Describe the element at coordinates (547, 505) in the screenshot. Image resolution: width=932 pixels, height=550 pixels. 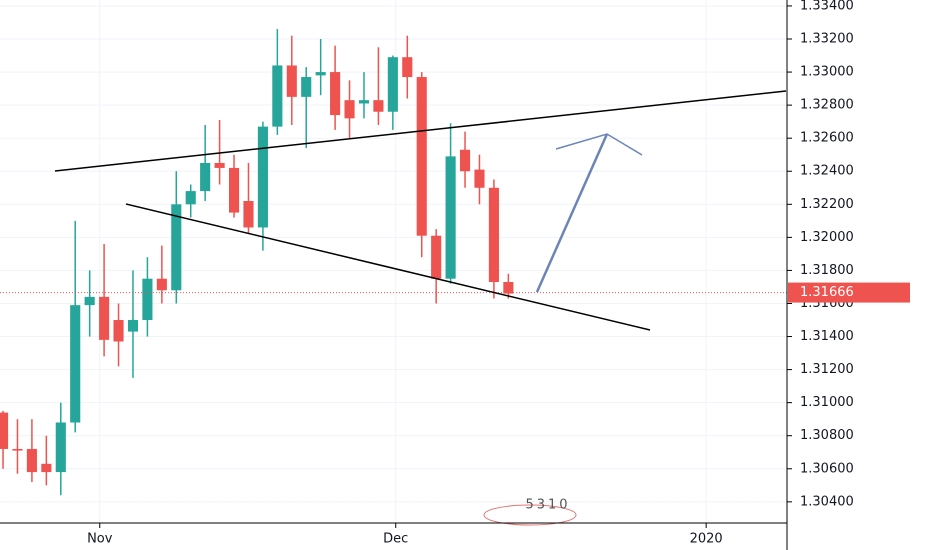
I see `watermark-text: 5310` at that location.